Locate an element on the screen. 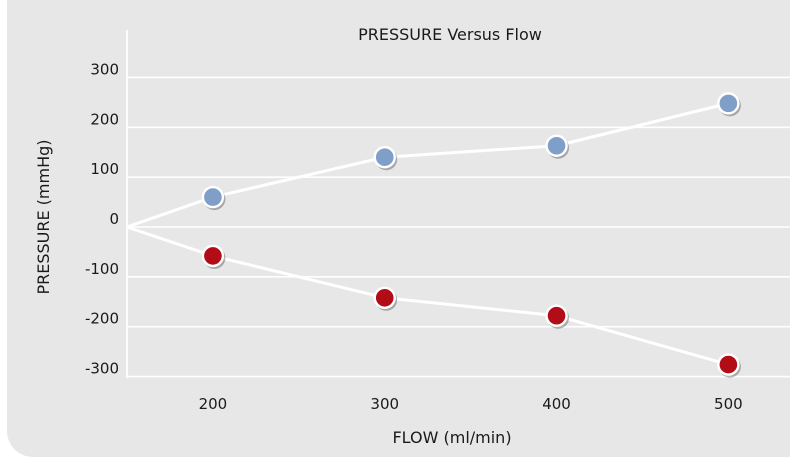  x-tick-label: 300 is located at coordinates (384, 404).